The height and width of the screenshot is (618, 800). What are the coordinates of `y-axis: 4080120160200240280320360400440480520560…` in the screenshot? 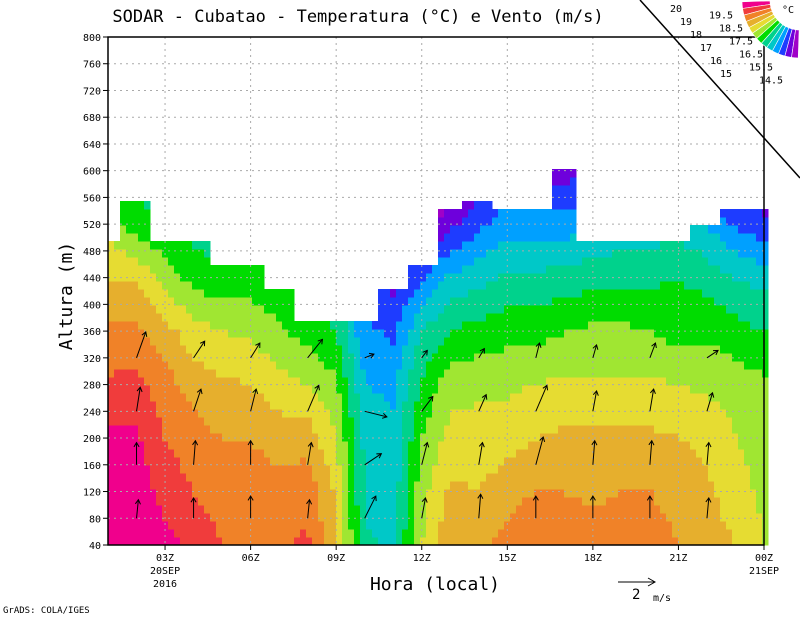 It's located at (95, 292).